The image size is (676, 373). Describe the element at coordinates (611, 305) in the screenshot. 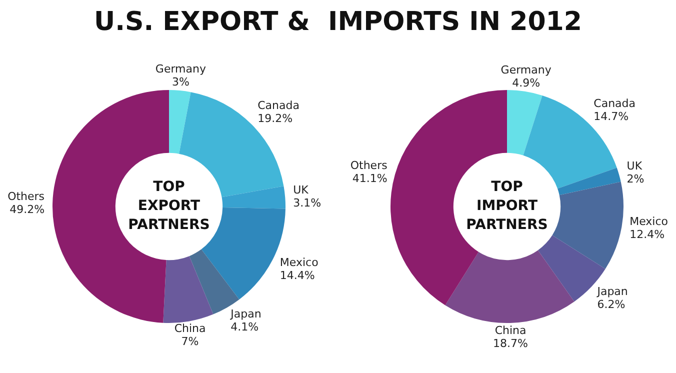

I see `data-label: 6.2%` at that location.